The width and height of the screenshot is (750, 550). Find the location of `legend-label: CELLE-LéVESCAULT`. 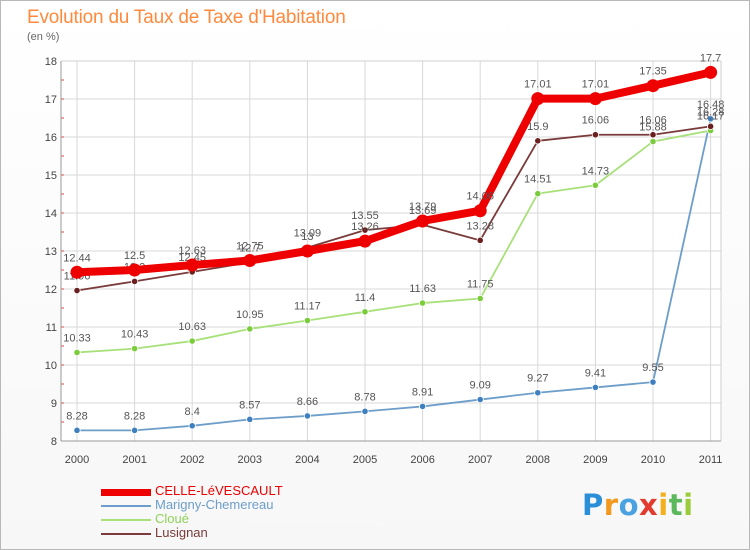

legend-label: CELLE-LéVESCAULT is located at coordinates (219, 490).